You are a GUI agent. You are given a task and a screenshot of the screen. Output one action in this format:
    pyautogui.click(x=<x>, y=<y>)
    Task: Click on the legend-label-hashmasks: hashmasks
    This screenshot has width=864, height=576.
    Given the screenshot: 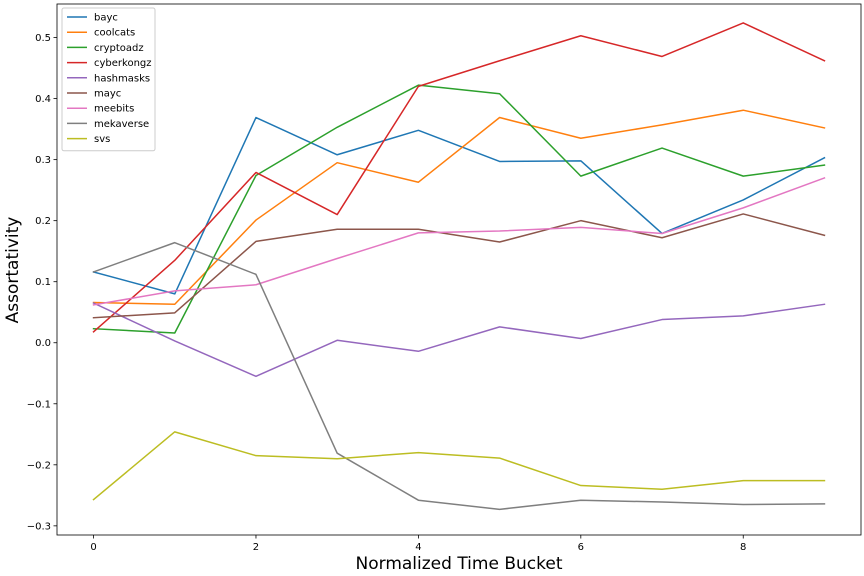 What is the action you would take?
    pyautogui.click(x=122, y=78)
    